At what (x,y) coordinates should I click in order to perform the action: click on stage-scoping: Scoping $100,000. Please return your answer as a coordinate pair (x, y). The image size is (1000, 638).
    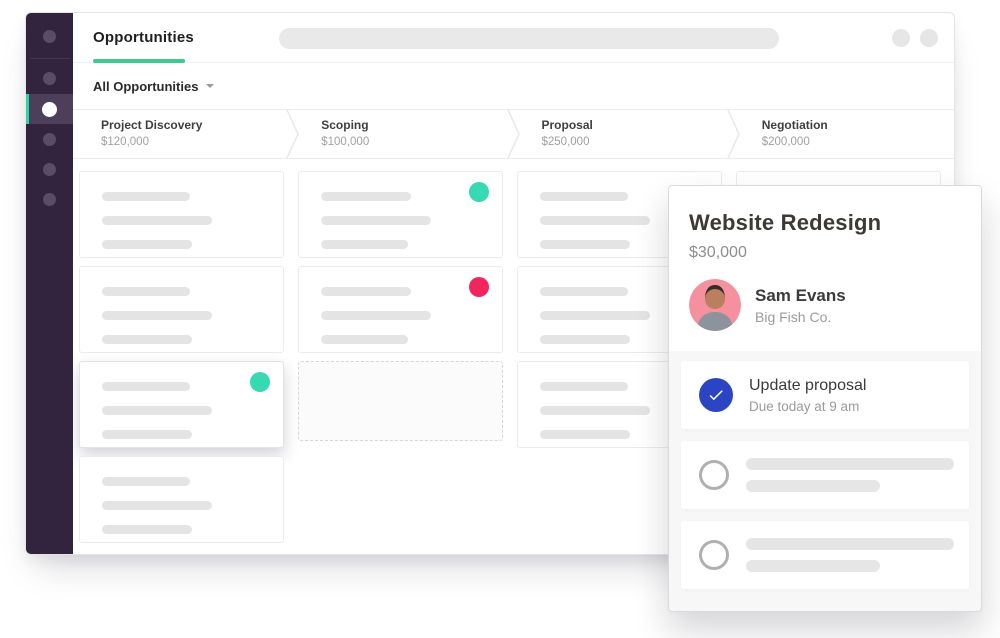
    Looking at the image, I should click on (399, 134).